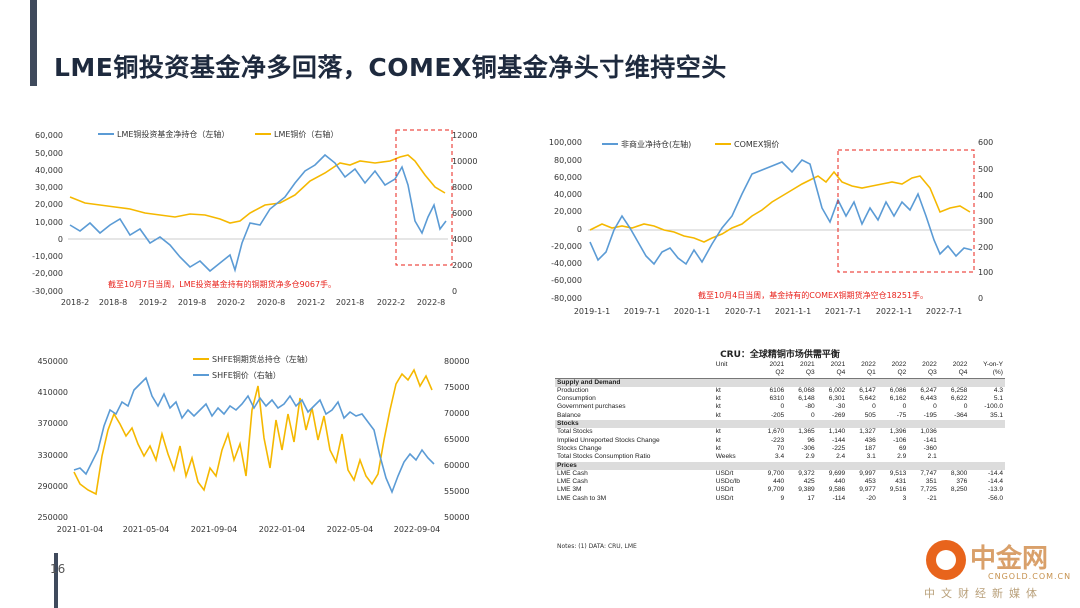 Image resolution: width=1080 pixels, height=608 pixels. What do you see at coordinates (980, 298) in the screenshot?
I see `c2-right-tick: 0` at bounding box center [980, 298].